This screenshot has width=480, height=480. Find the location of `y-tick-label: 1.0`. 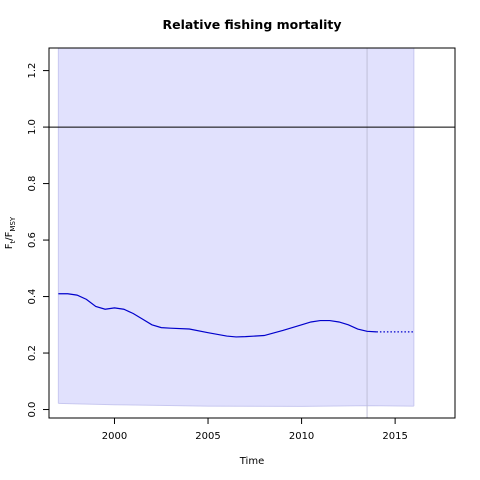

y-tick-label: 1.0 is located at coordinates (32, 127).